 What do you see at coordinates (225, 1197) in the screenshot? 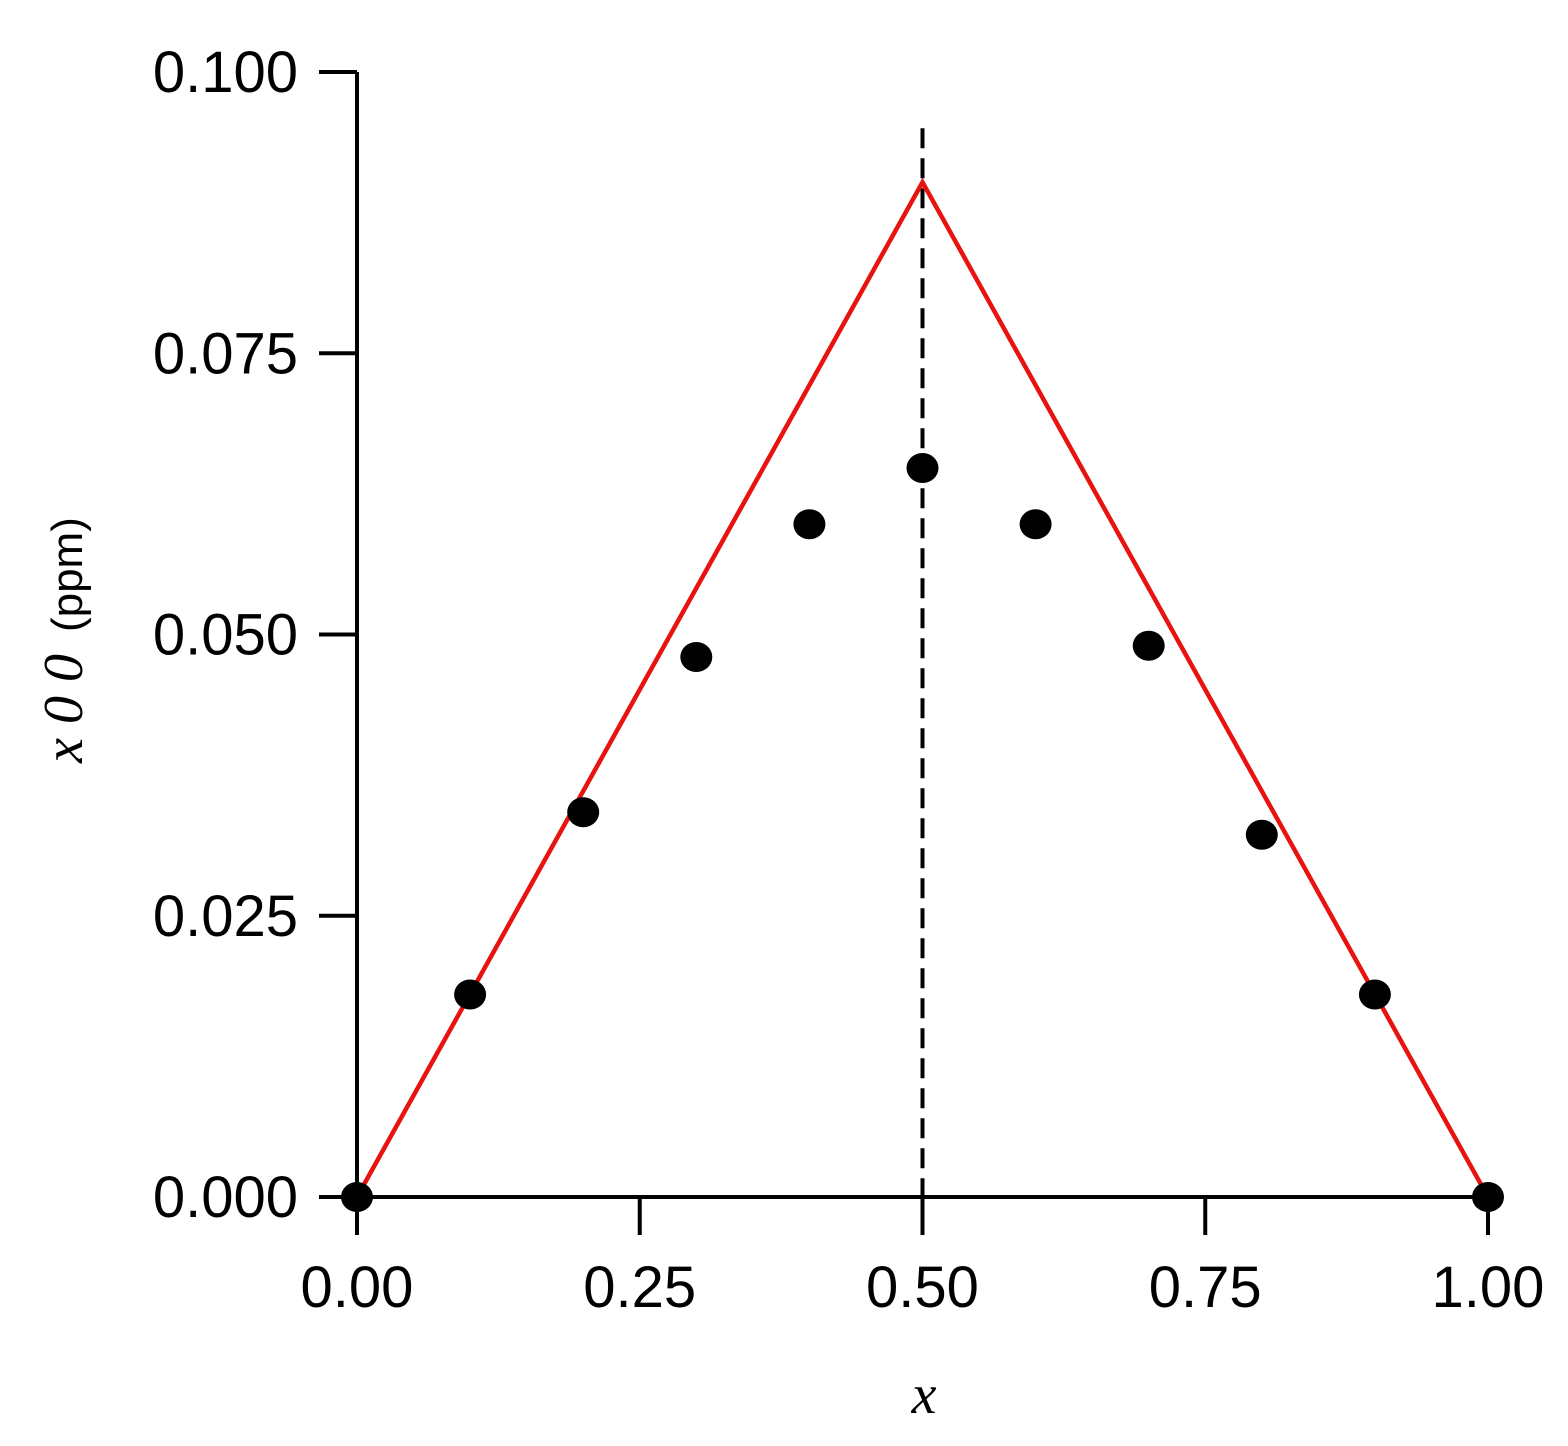
I see `y-tick-label: 0.000` at bounding box center [225, 1197].